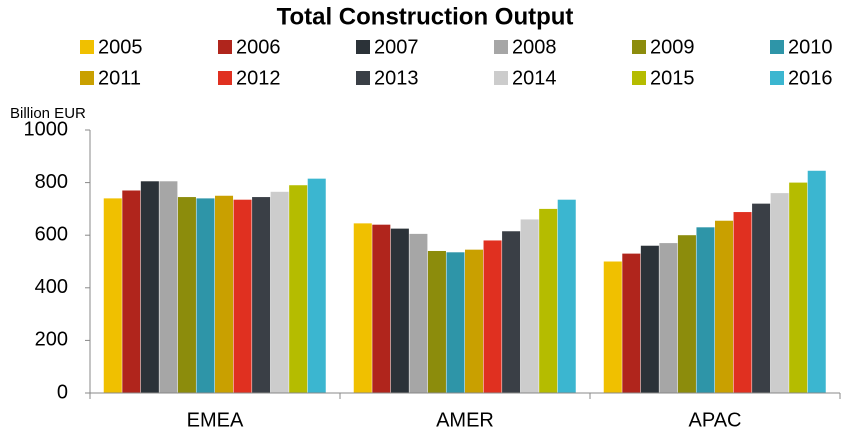 This screenshot has height=437, width=850. Describe the element at coordinates (46, 129) in the screenshot. I see `y-tick-label: 1000` at that location.